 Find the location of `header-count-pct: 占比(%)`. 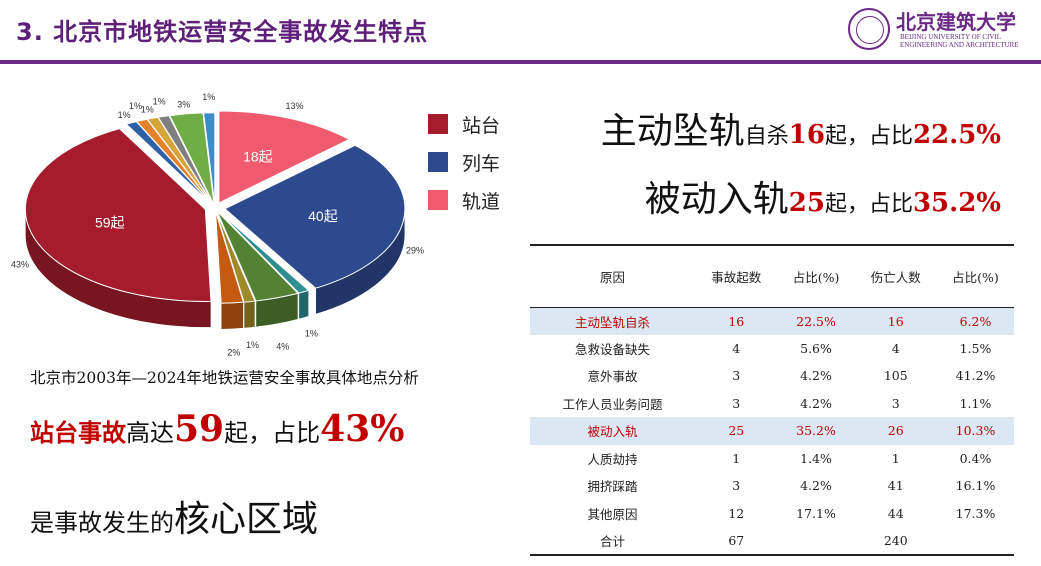

header-count-pct: 占比(%) is located at coordinates (816, 277).